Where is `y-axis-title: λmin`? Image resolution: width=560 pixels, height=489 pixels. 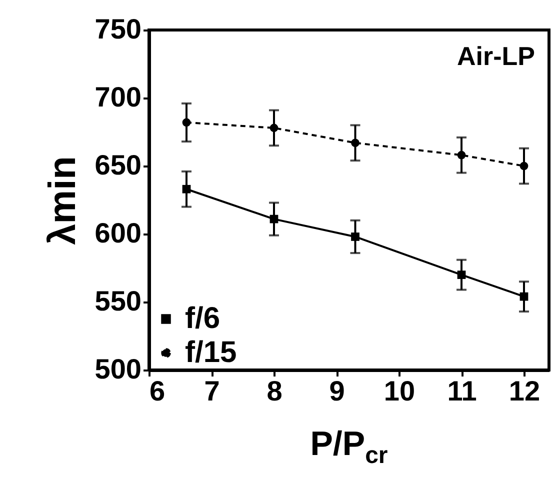
y-axis-title: λmin is located at coordinates (63, 200).